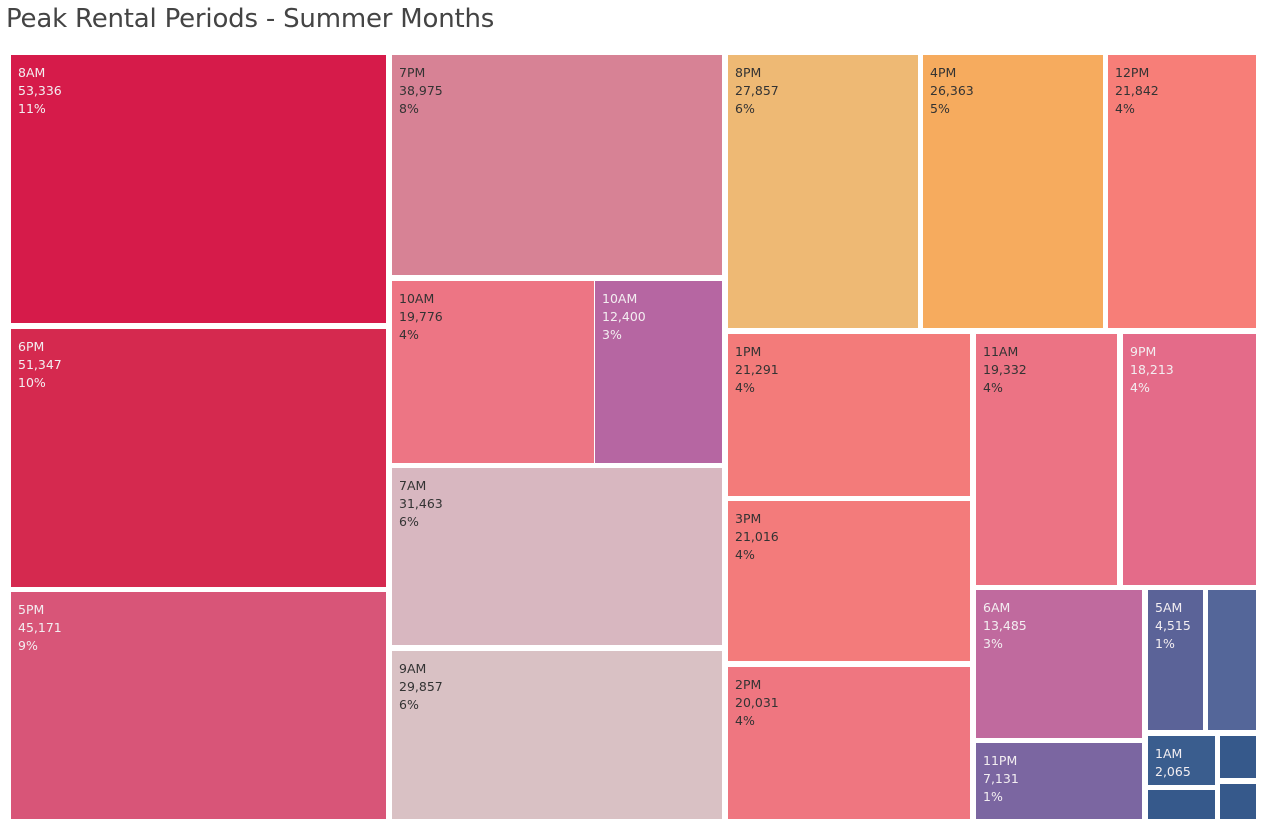 The image size is (1268, 830). What do you see at coordinates (421, 316) in the screenshot?
I see `tile-value-label: 19,776` at bounding box center [421, 316].